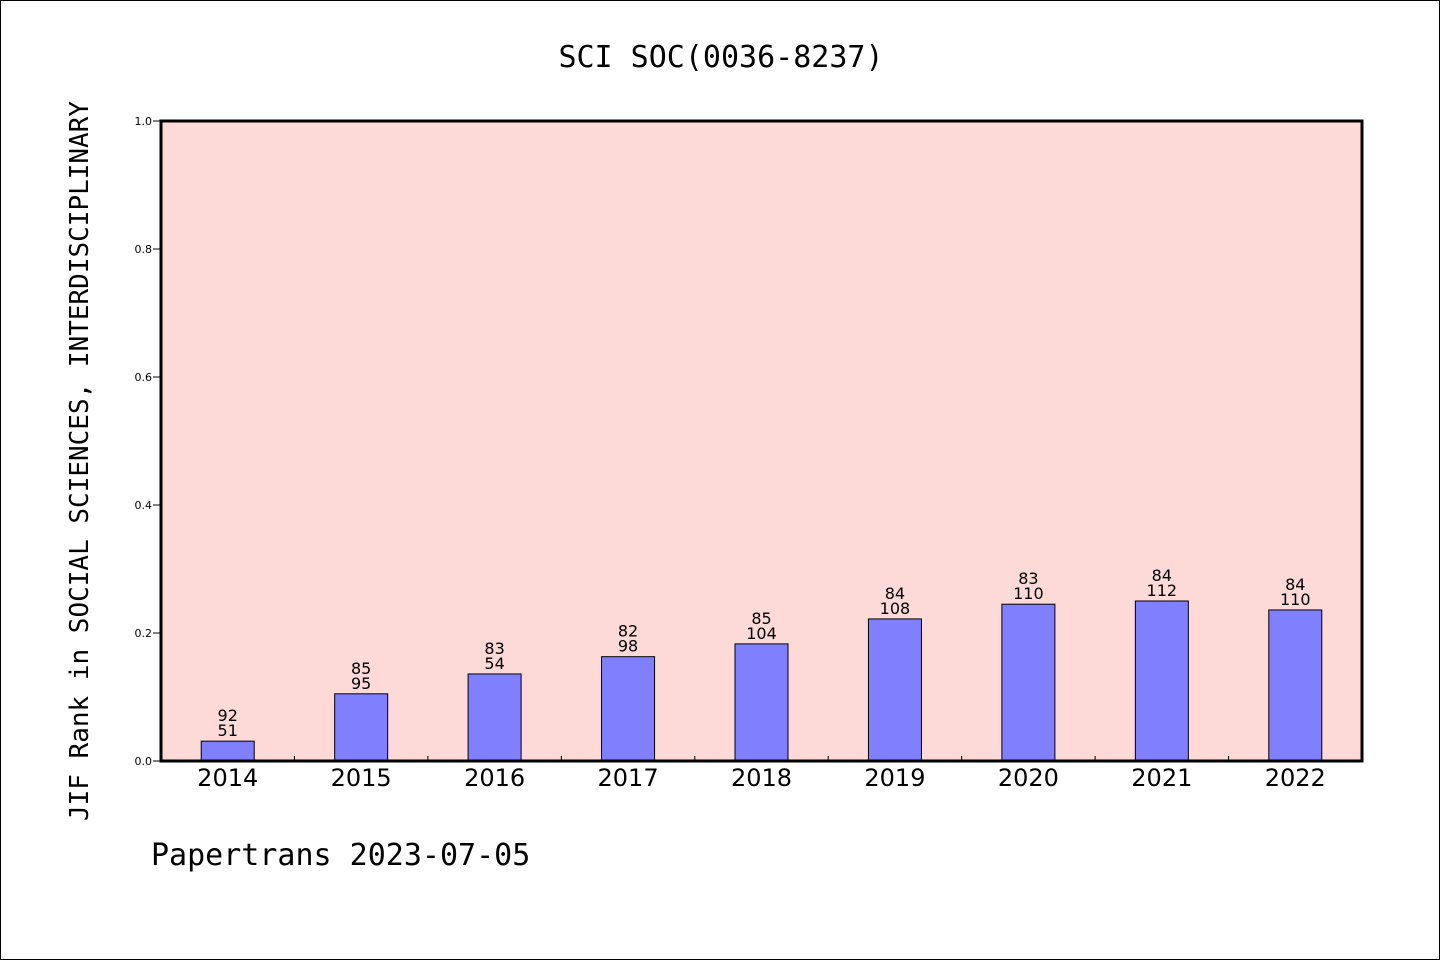  I want to click on x-tick-label: 2022, so click(1295, 778).